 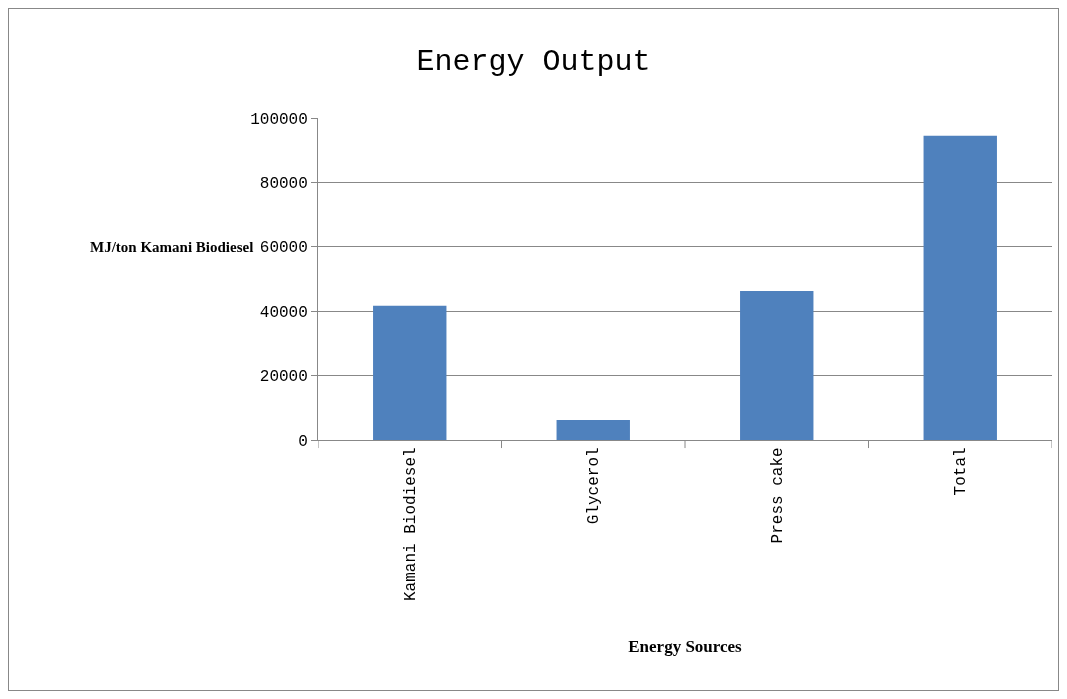 What do you see at coordinates (279, 119) in the screenshot?
I see `y-tick-label: 100000` at bounding box center [279, 119].